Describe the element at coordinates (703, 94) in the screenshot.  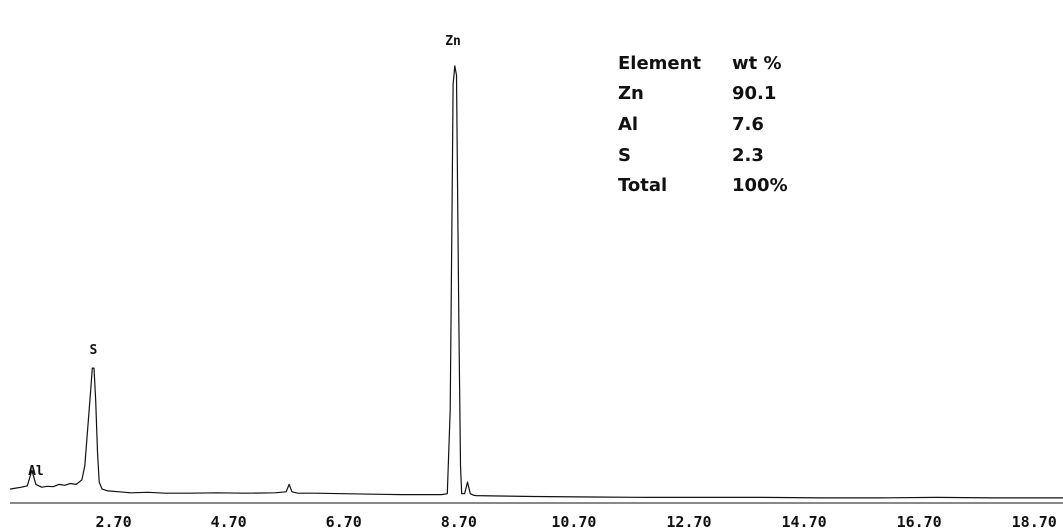
I see `table-row: Zn 90.1` at that location.